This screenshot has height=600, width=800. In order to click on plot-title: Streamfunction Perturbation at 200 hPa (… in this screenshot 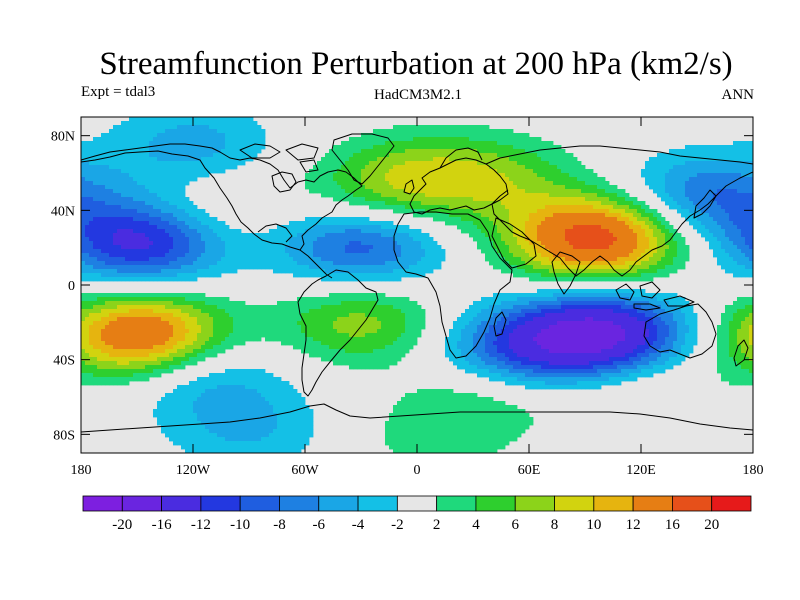, I will do `click(416, 64)`.